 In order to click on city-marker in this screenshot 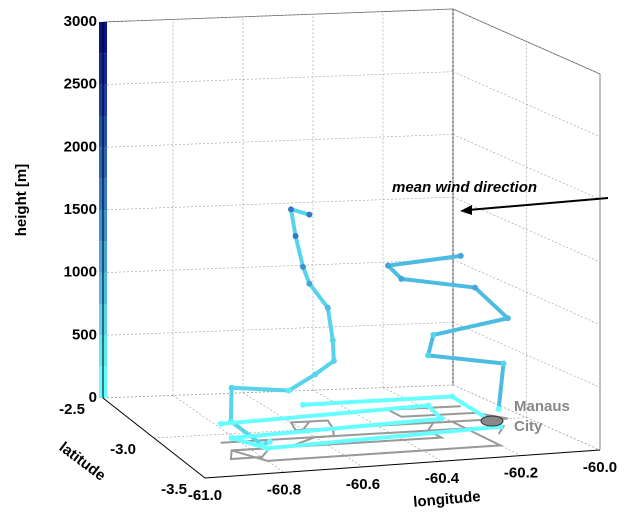, I will do `click(492, 421)`.